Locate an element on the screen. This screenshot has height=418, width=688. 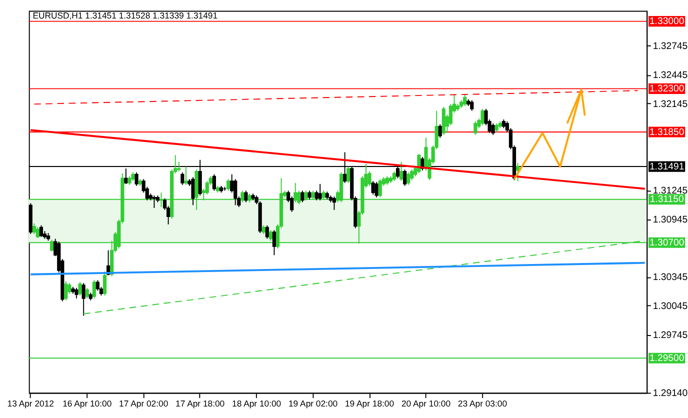
chart-title: EURUSD,H1 1.31451 1.31528 1.31339 1.31491 is located at coordinates (125, 15).